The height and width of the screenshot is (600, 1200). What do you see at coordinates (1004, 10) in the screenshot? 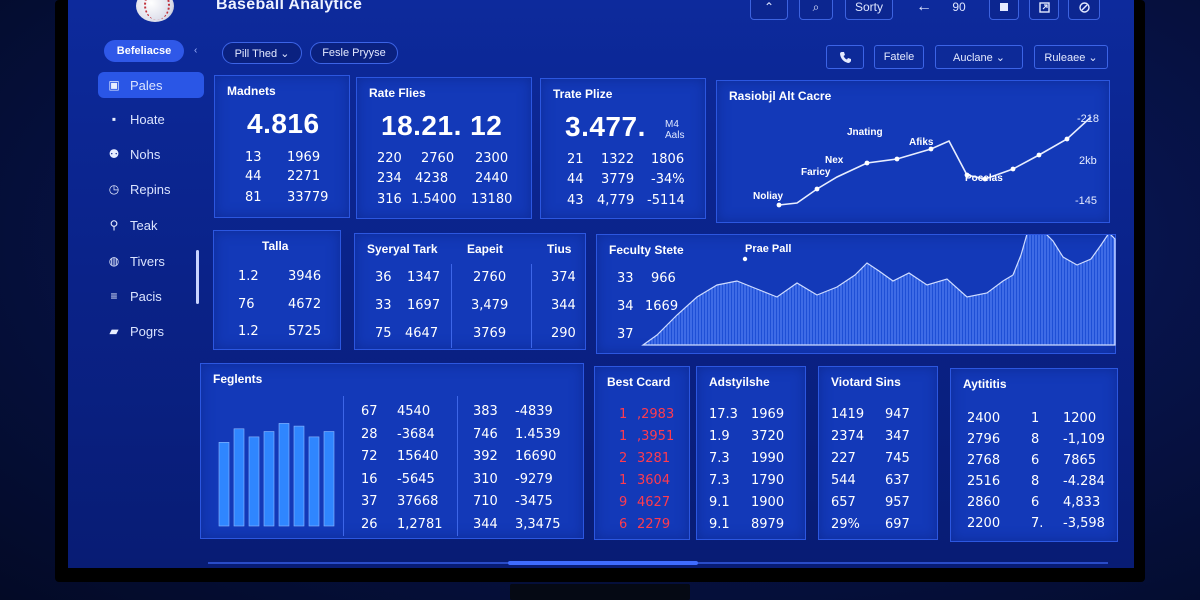
I see `square-icon` at bounding box center [1004, 10].